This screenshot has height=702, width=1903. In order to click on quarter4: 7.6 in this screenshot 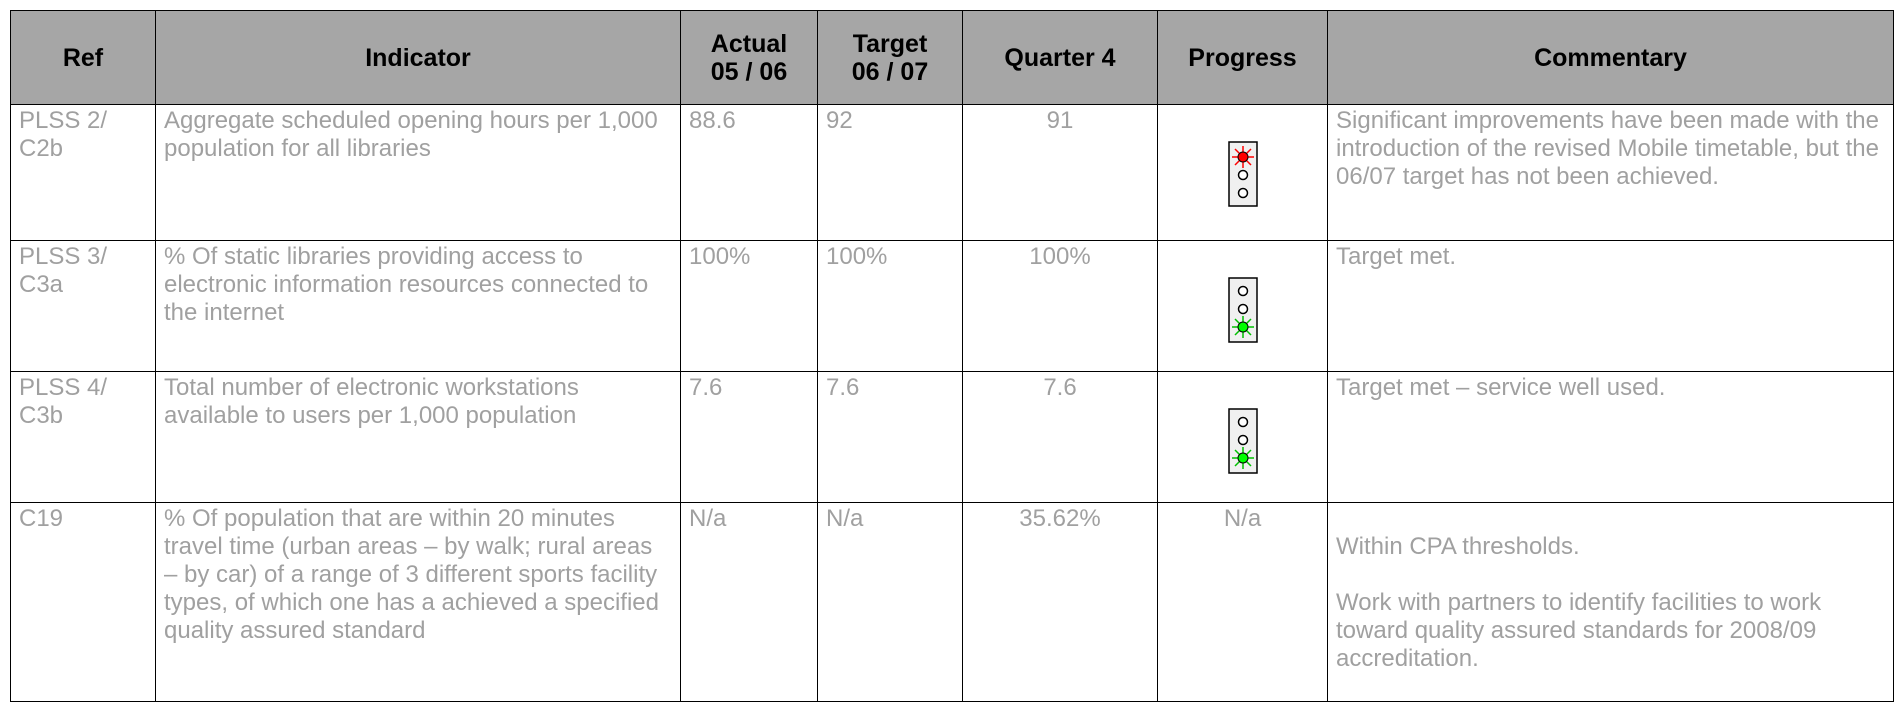, I will do `click(1060, 437)`.